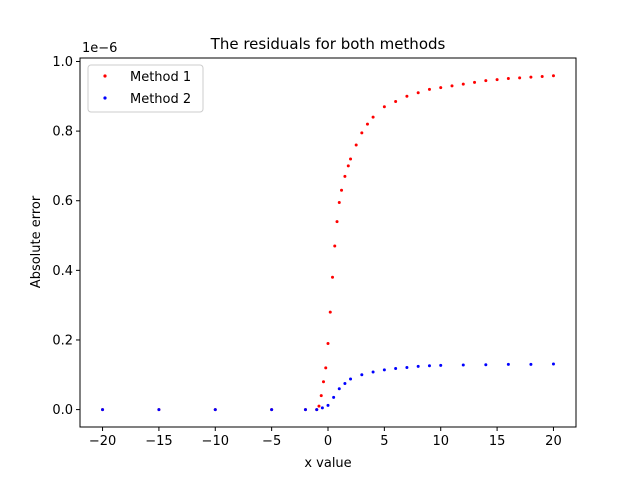  I want to click on x-tick-label: 20, so click(553, 441).